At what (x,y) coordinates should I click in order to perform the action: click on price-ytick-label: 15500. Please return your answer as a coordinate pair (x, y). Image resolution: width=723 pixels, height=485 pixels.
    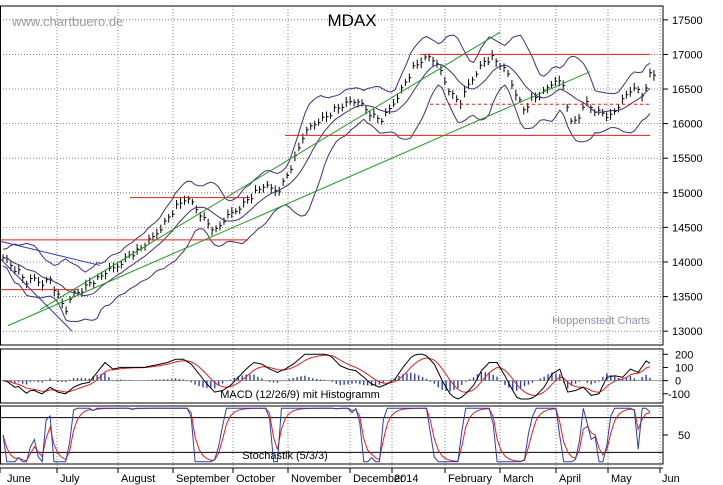
    Looking at the image, I should click on (687, 159).